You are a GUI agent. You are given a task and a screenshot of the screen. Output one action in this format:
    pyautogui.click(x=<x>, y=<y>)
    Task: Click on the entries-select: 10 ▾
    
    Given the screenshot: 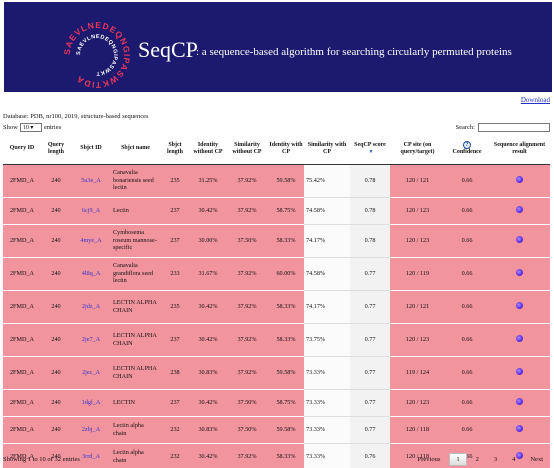 What is the action you would take?
    pyautogui.click(x=30, y=127)
    